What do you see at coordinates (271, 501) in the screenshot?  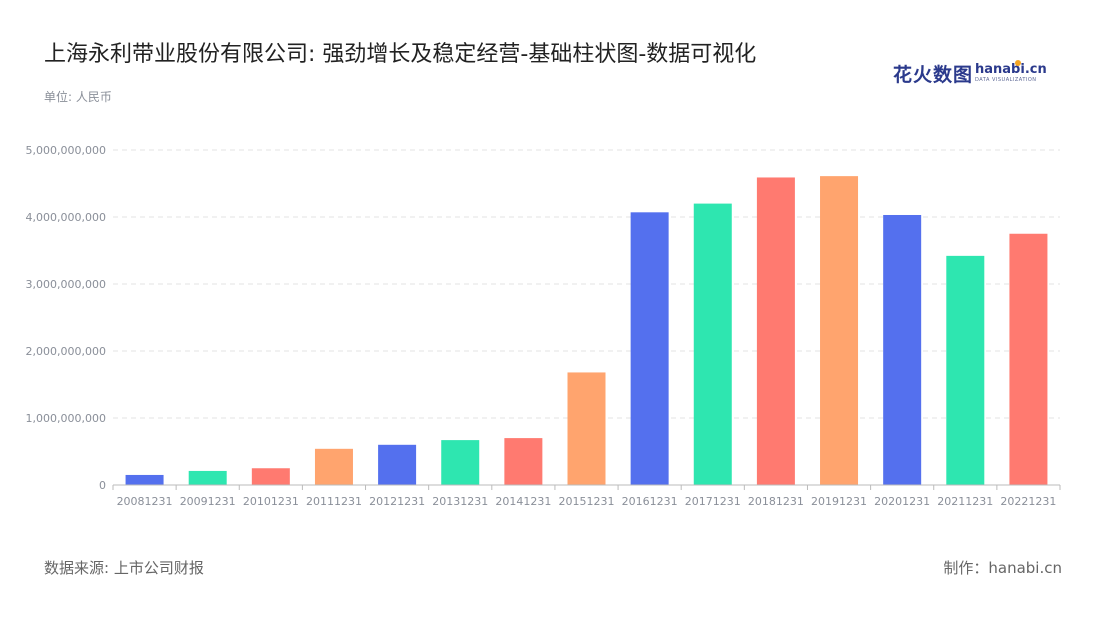 I see `x-tick-label: 20101231` at bounding box center [271, 501].